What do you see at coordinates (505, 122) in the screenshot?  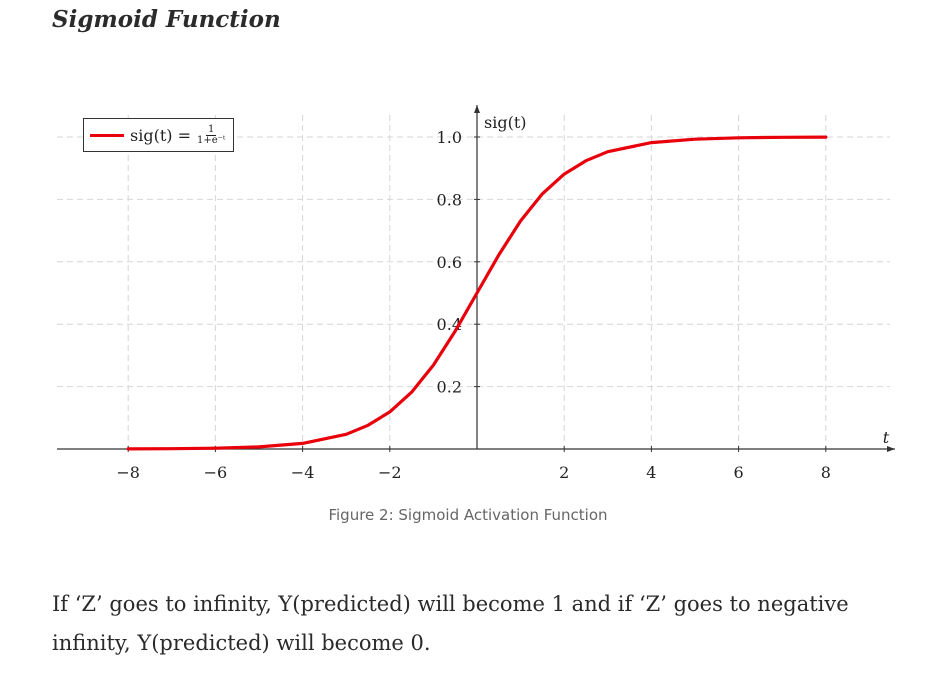 I see `y-axis-label: sig(t)` at bounding box center [505, 122].